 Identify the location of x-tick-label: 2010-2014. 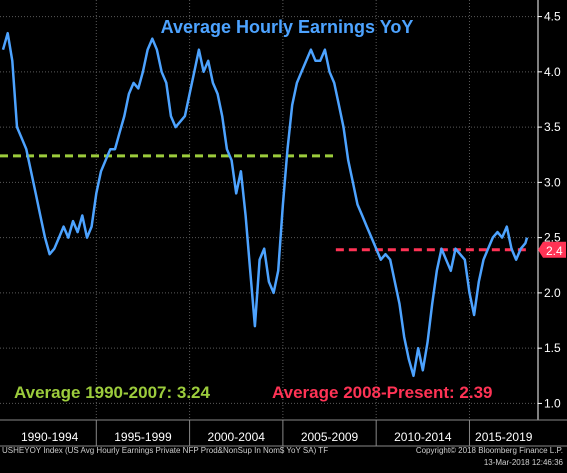
(423, 437).